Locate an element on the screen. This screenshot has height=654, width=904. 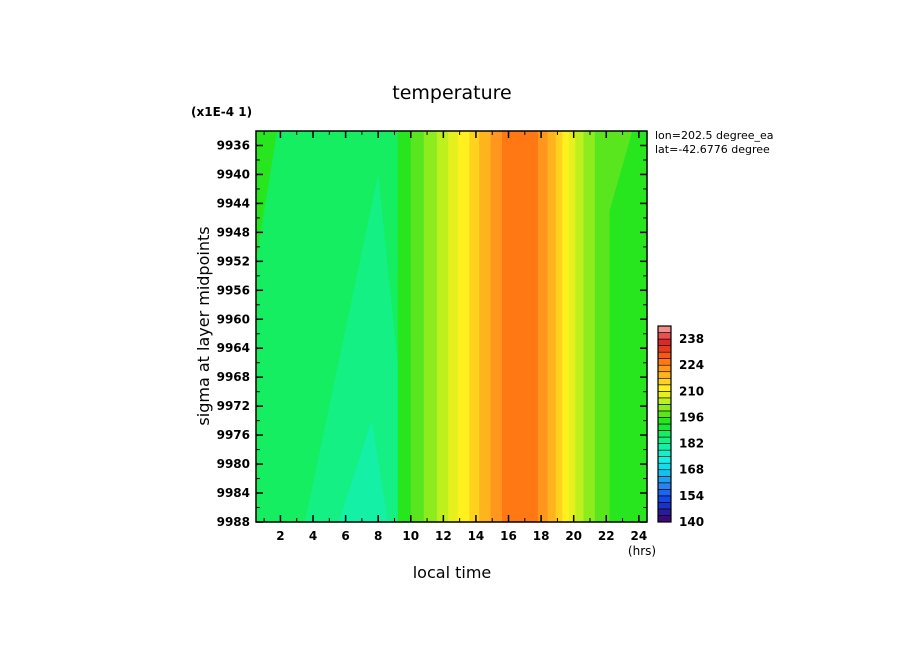
y-tick-label: 9976 is located at coordinates (233, 435).